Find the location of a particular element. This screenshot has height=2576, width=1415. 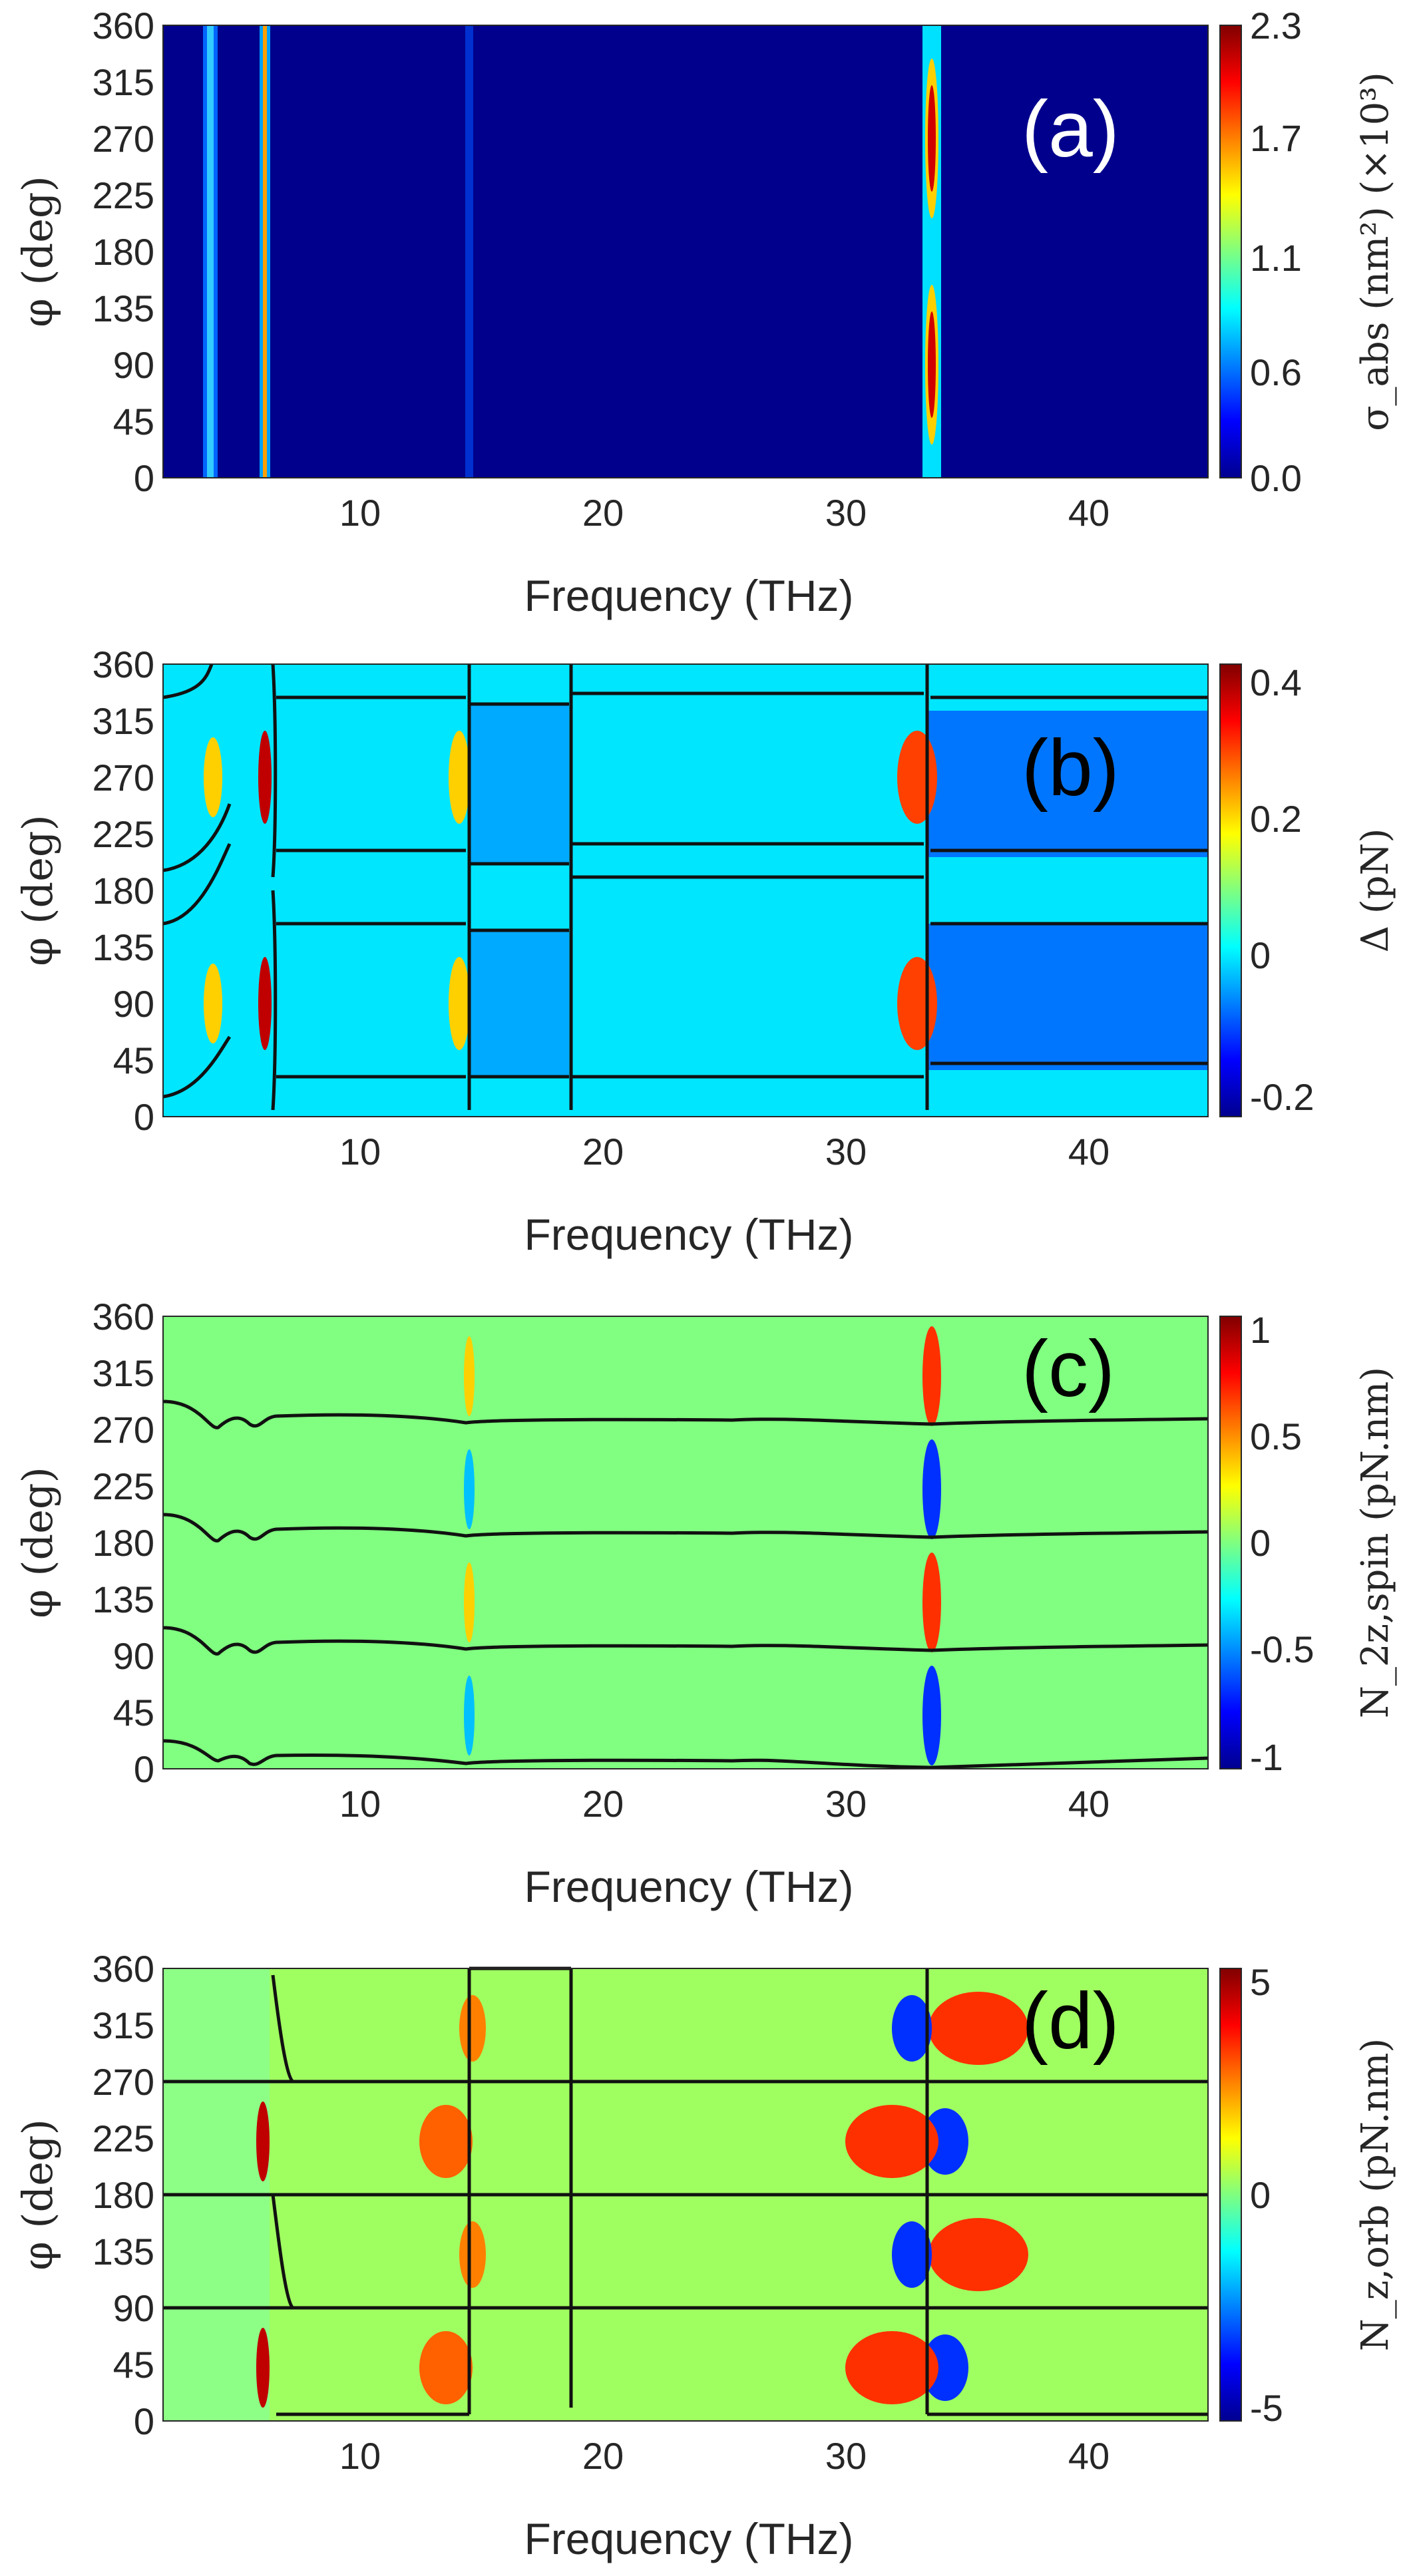

colorbar-label: σ_abs (nm²) (×10³) is located at coordinates (1375, 252).